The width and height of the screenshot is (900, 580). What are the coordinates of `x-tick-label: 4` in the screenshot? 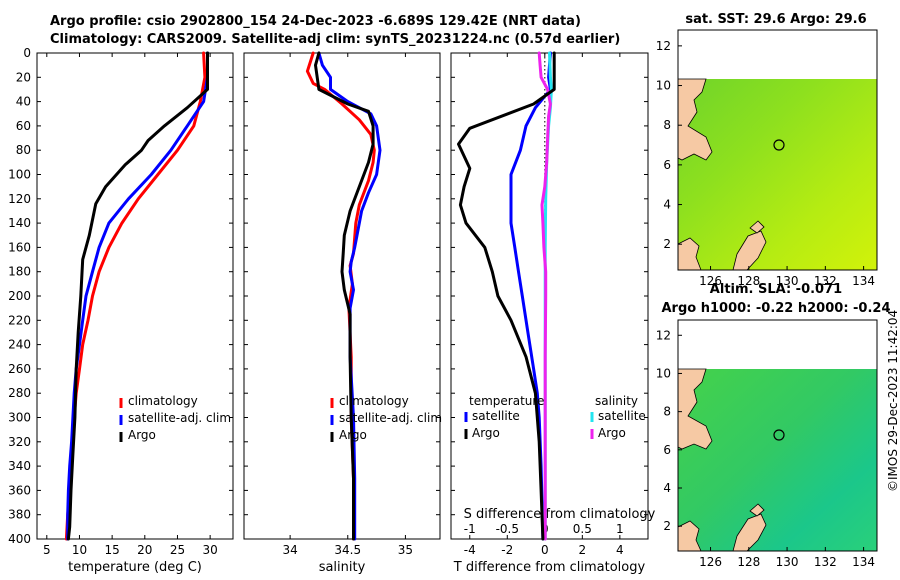 It's located at (620, 550).